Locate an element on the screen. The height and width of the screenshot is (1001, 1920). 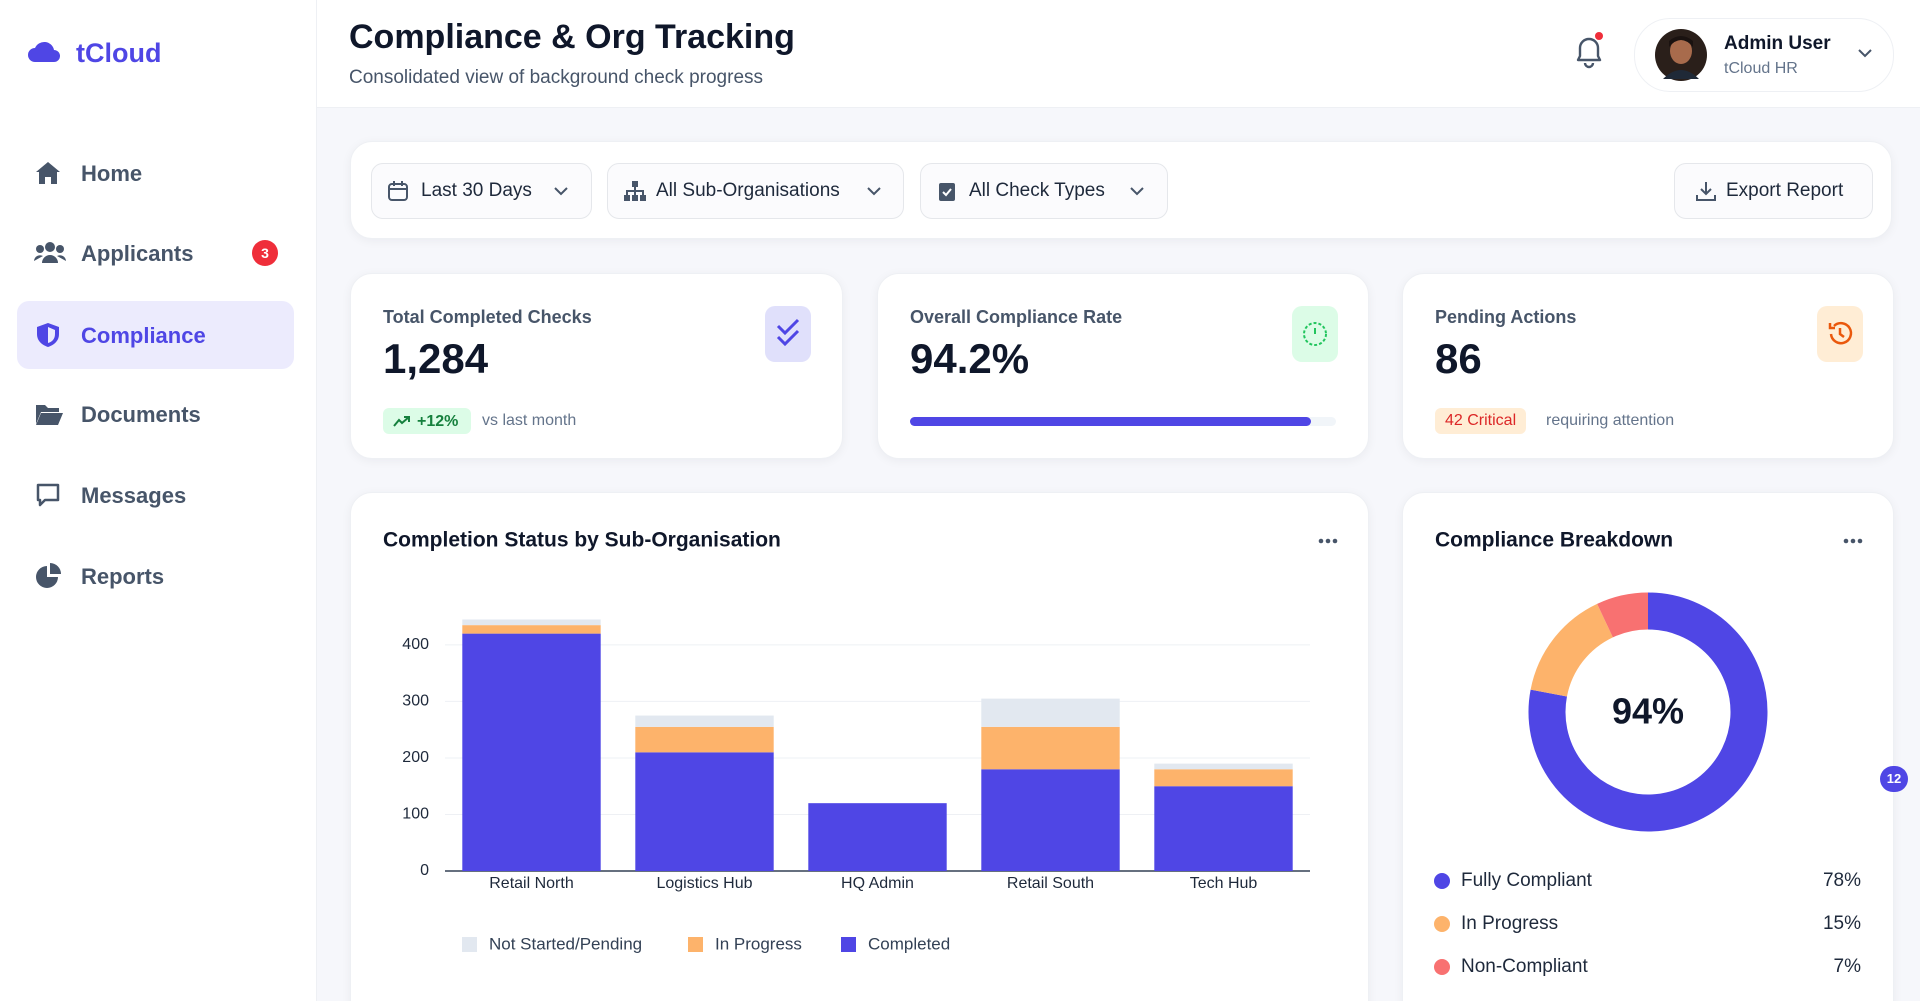
legend-label: Fully Compliant is located at coordinates (1527, 880).